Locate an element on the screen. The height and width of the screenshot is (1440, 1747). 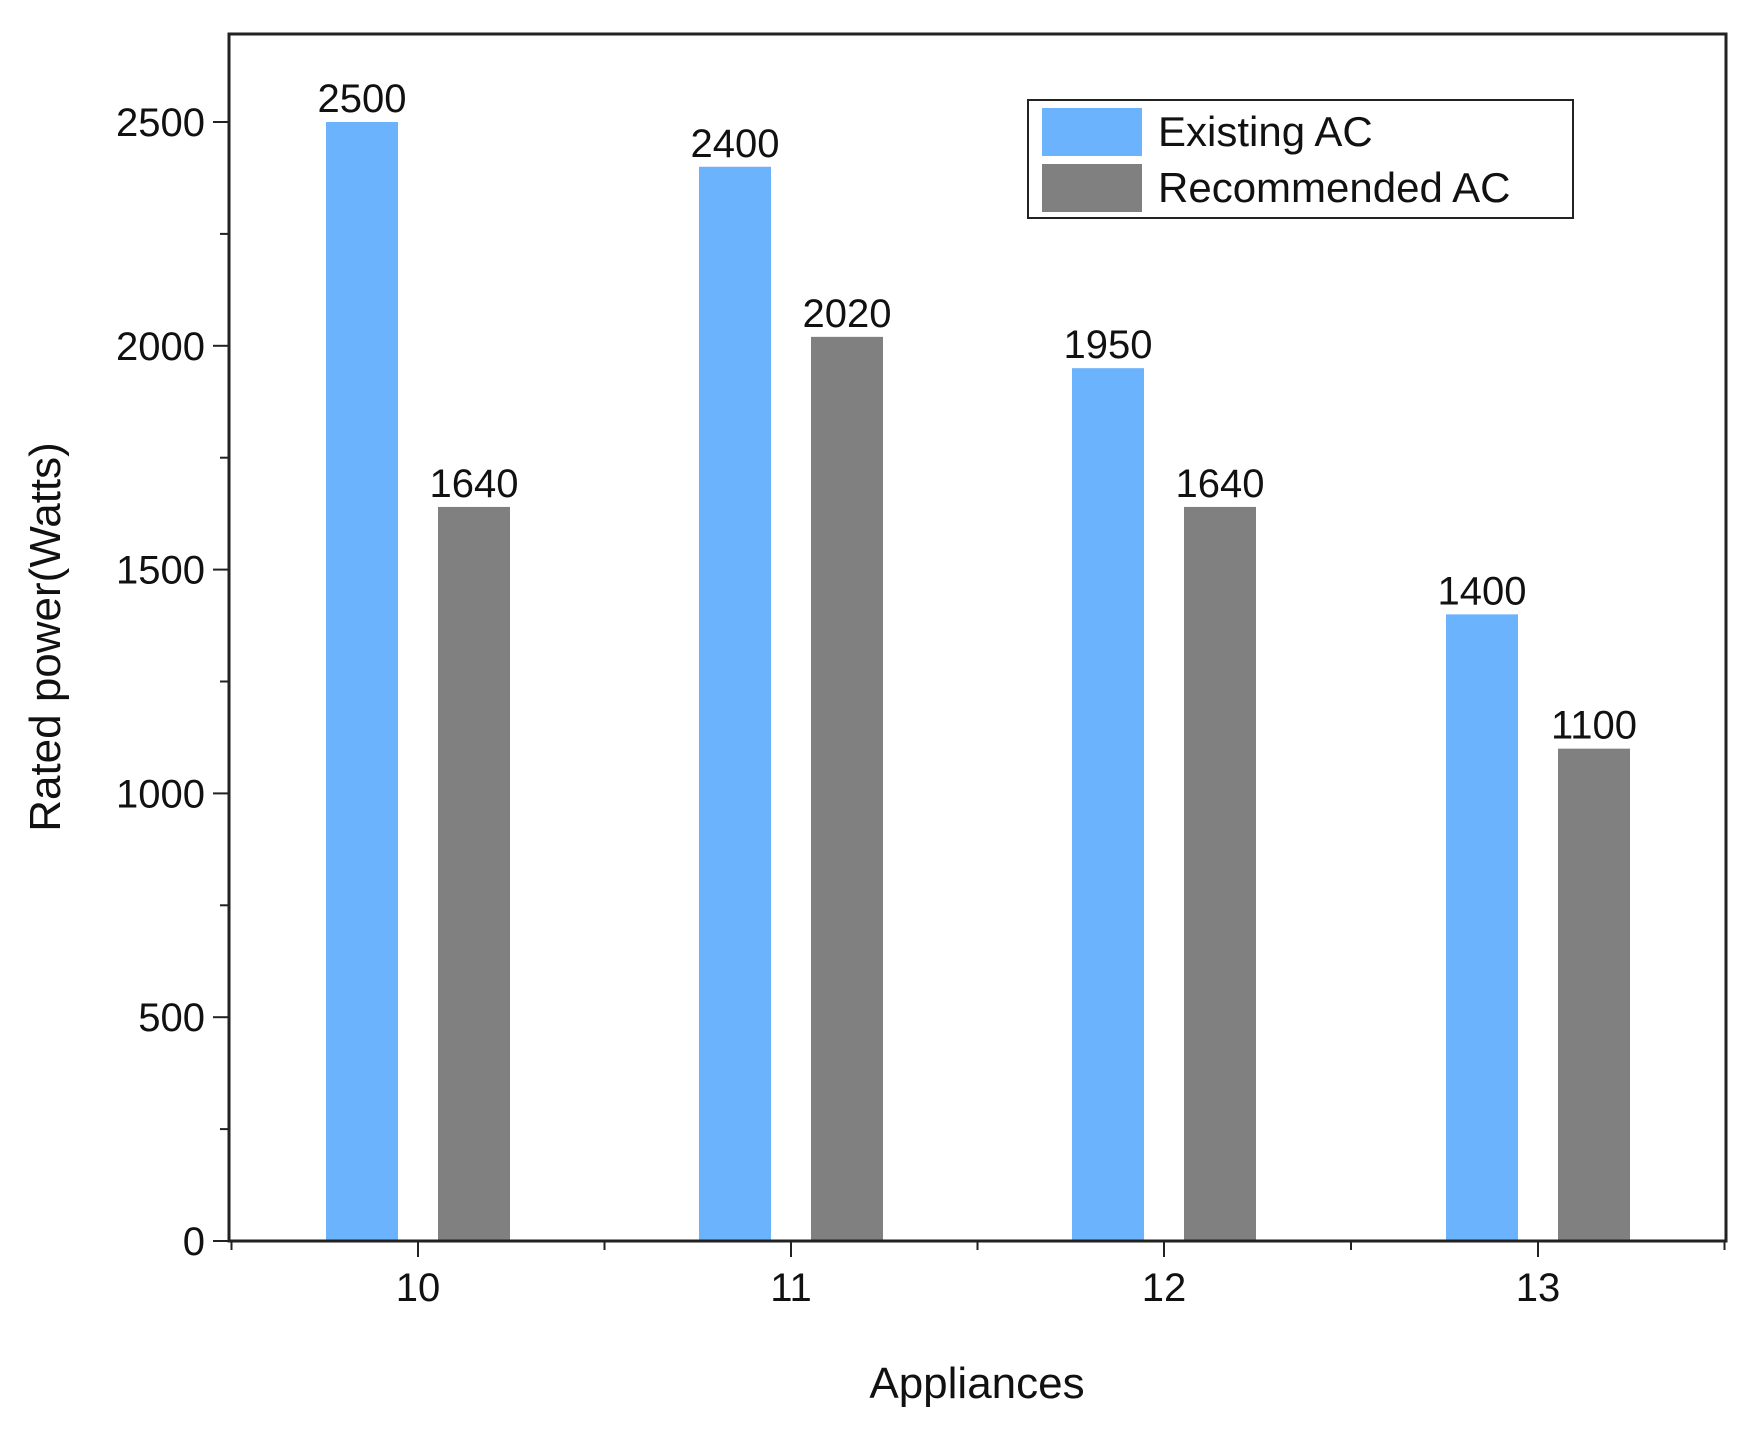
y-tick-label-1000: 1000 is located at coordinates (160, 794).